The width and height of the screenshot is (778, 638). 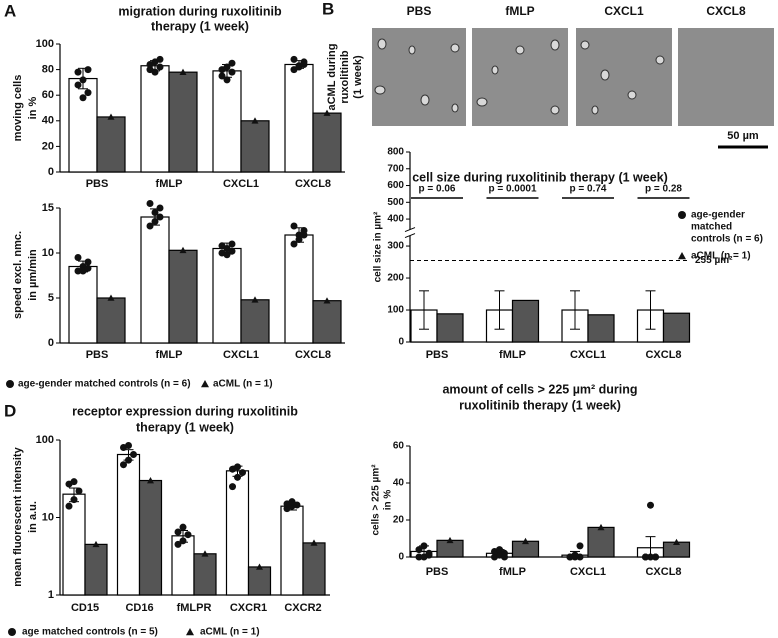 I want to click on image-label: CXCL1, so click(x=624, y=11).